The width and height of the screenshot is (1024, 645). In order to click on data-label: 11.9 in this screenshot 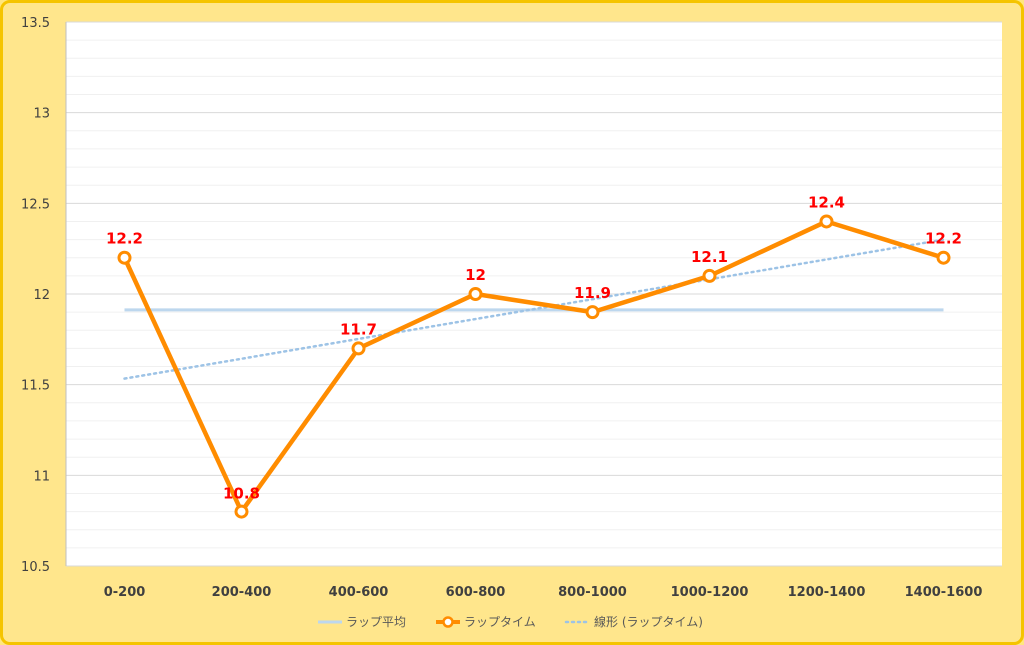, I will do `click(592, 293)`.